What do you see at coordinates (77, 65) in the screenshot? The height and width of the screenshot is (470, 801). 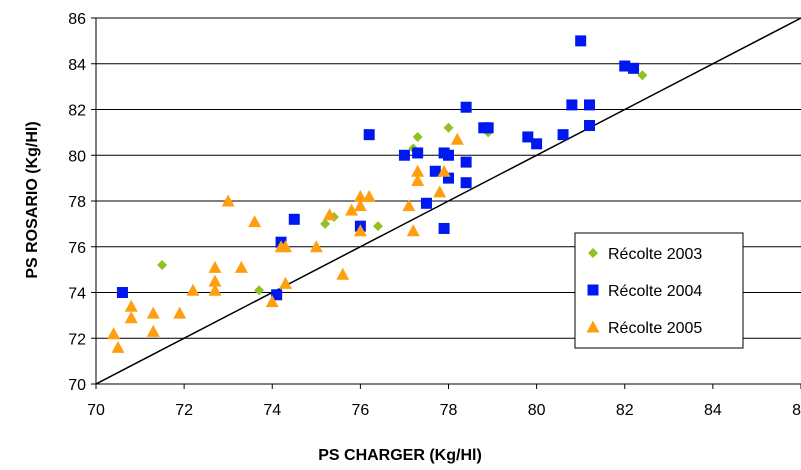 I see `y-tick-label: 84` at bounding box center [77, 65].